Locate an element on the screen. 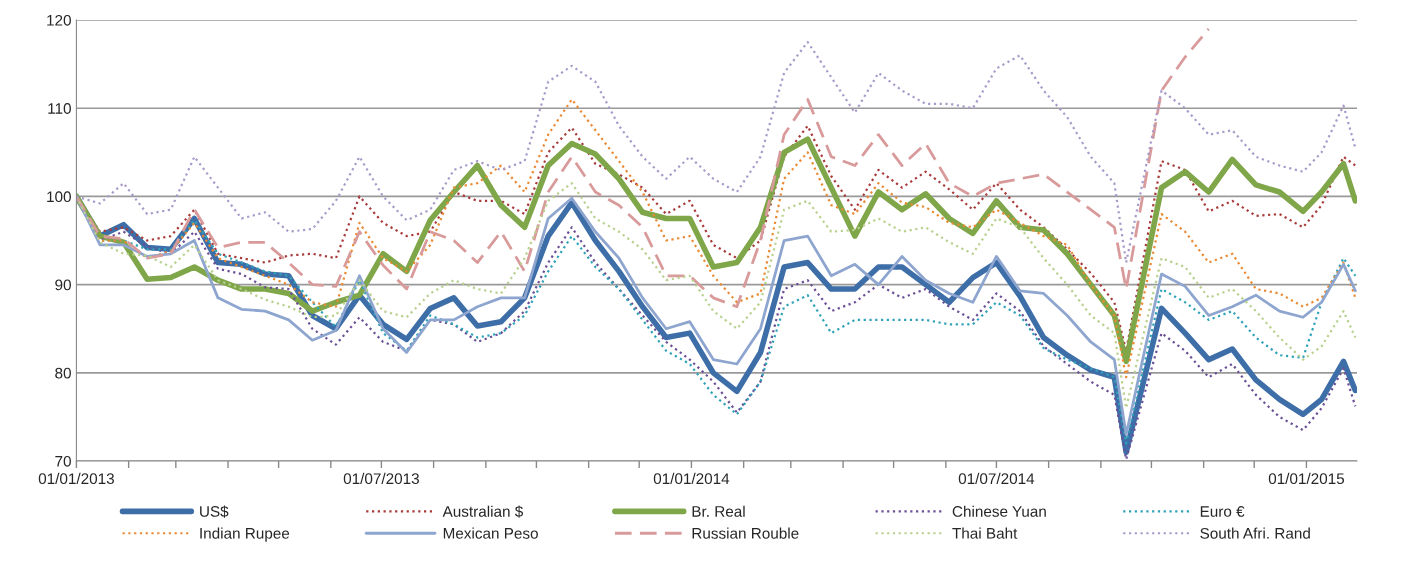  x-tick-label: 01/01/2015 is located at coordinates (1306, 478).